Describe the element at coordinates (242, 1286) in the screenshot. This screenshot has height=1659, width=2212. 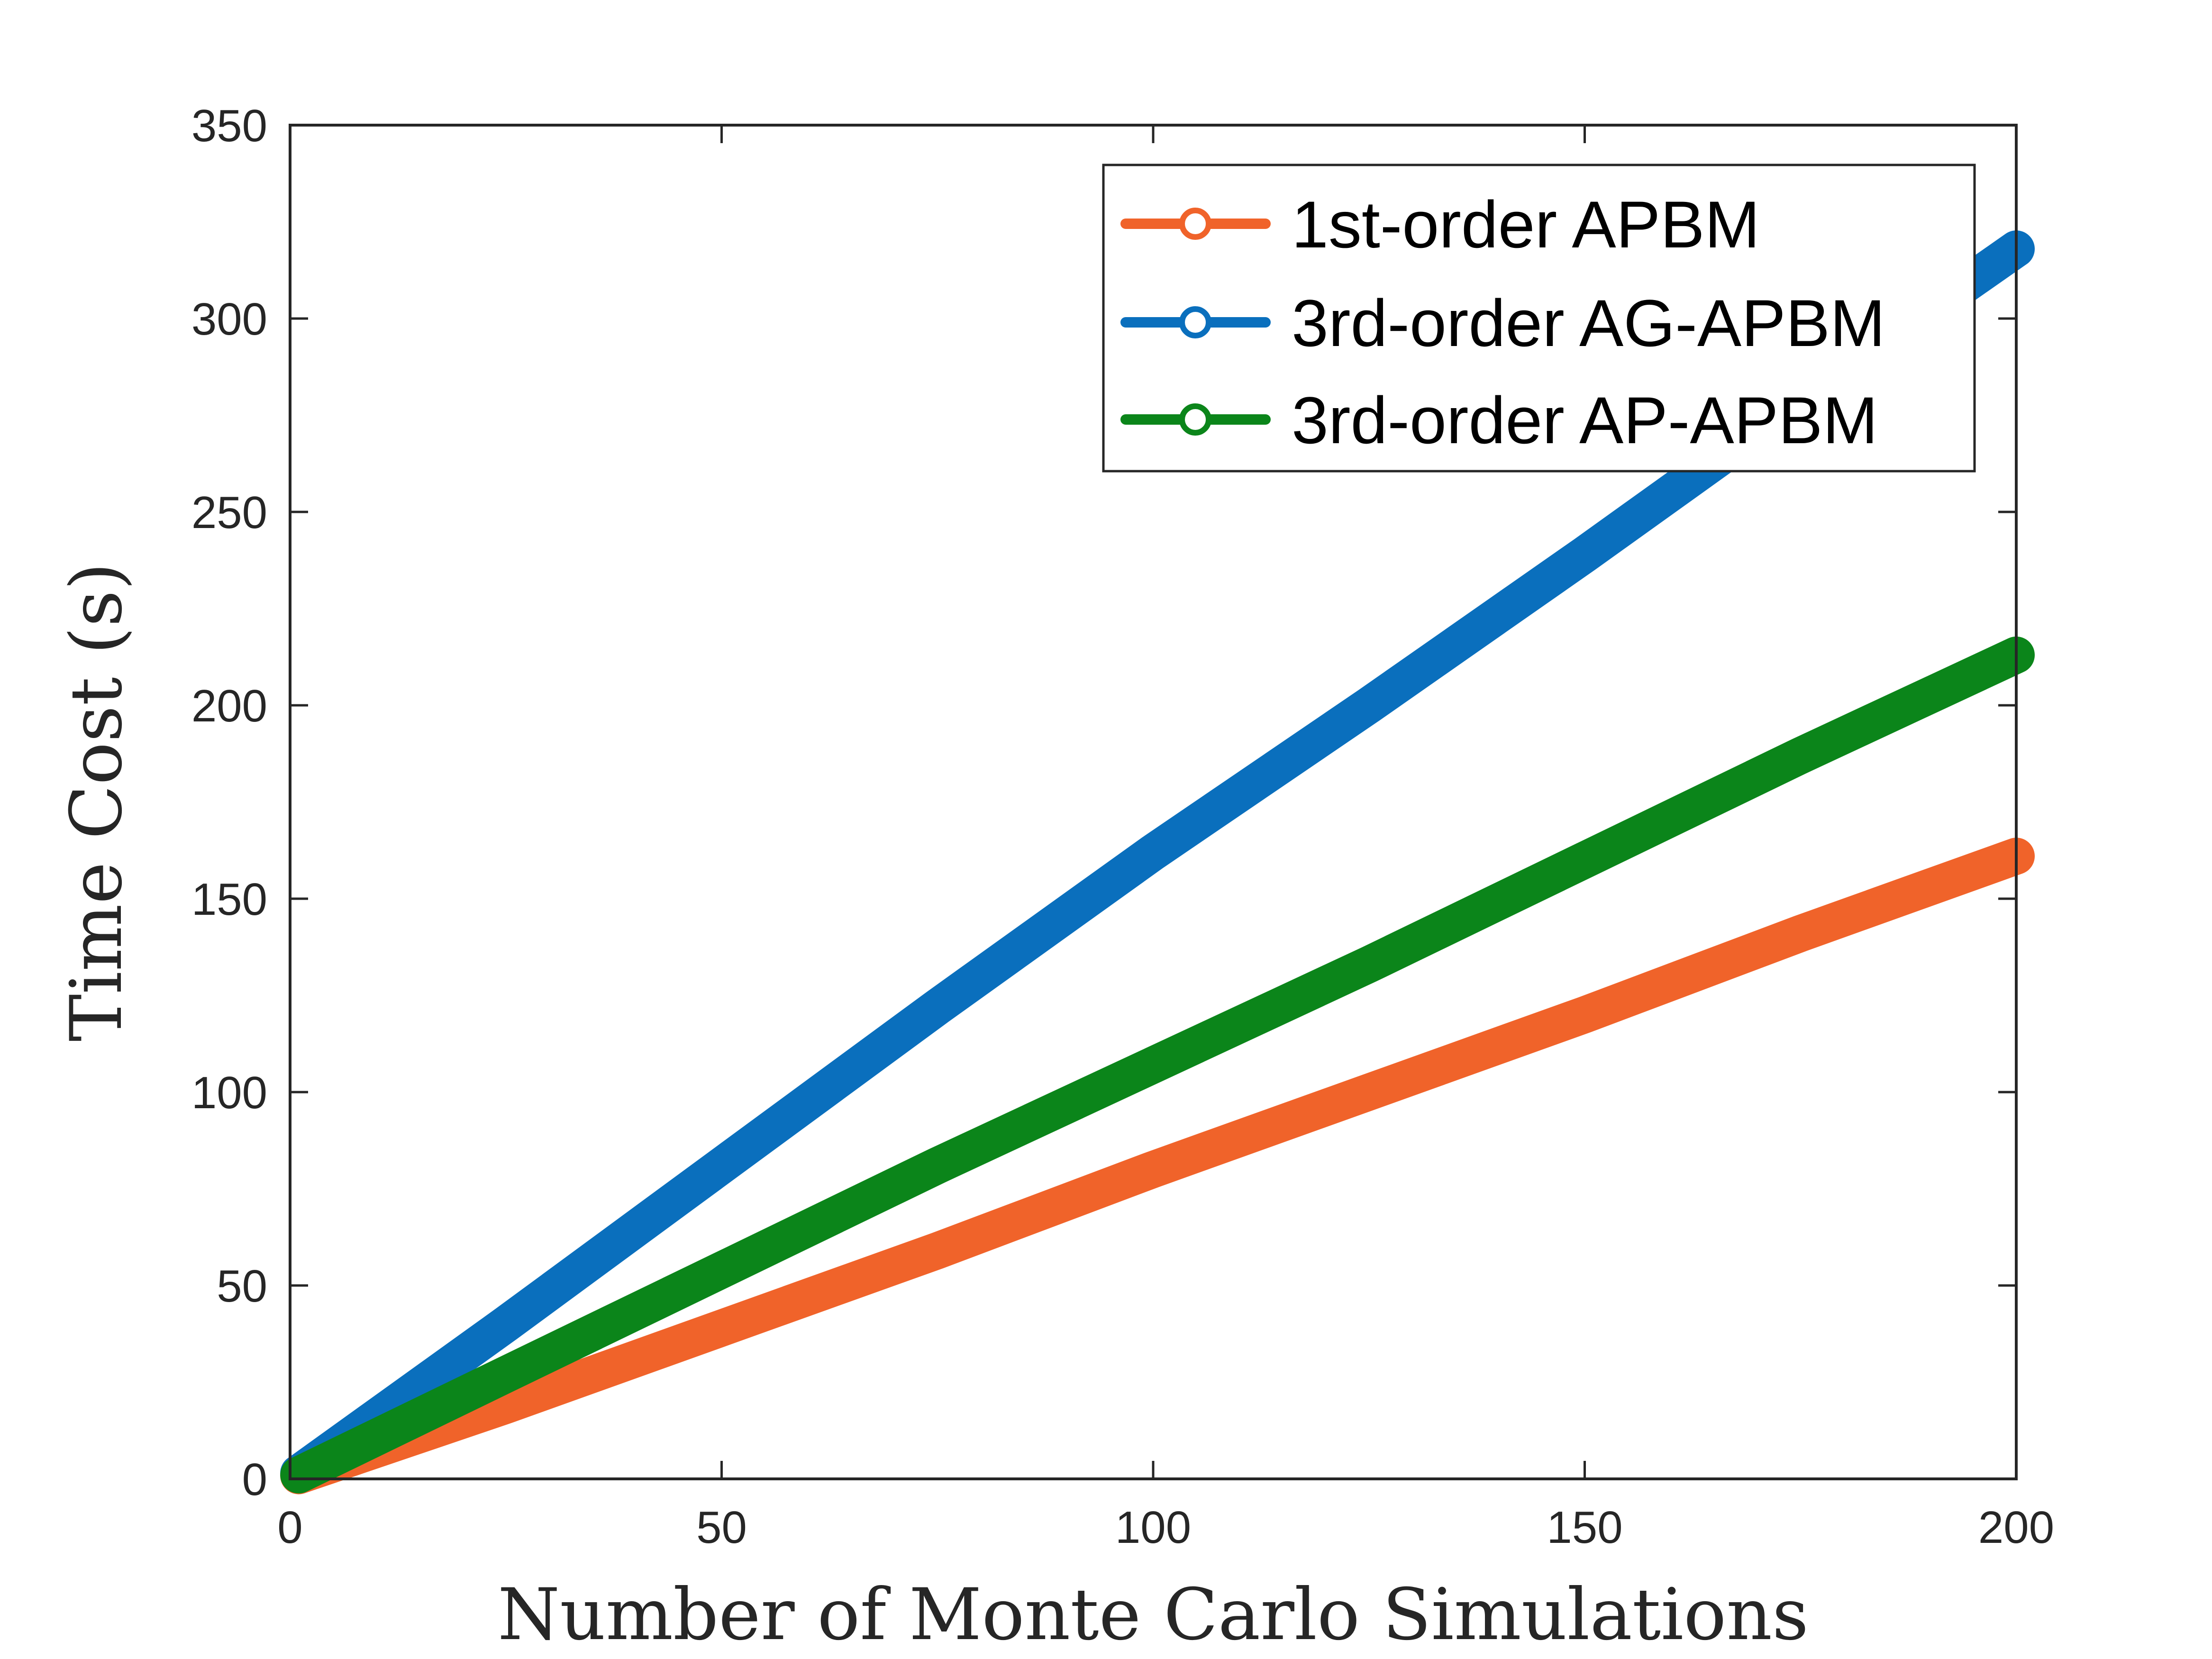
I see `y-tick-label: 50` at that location.